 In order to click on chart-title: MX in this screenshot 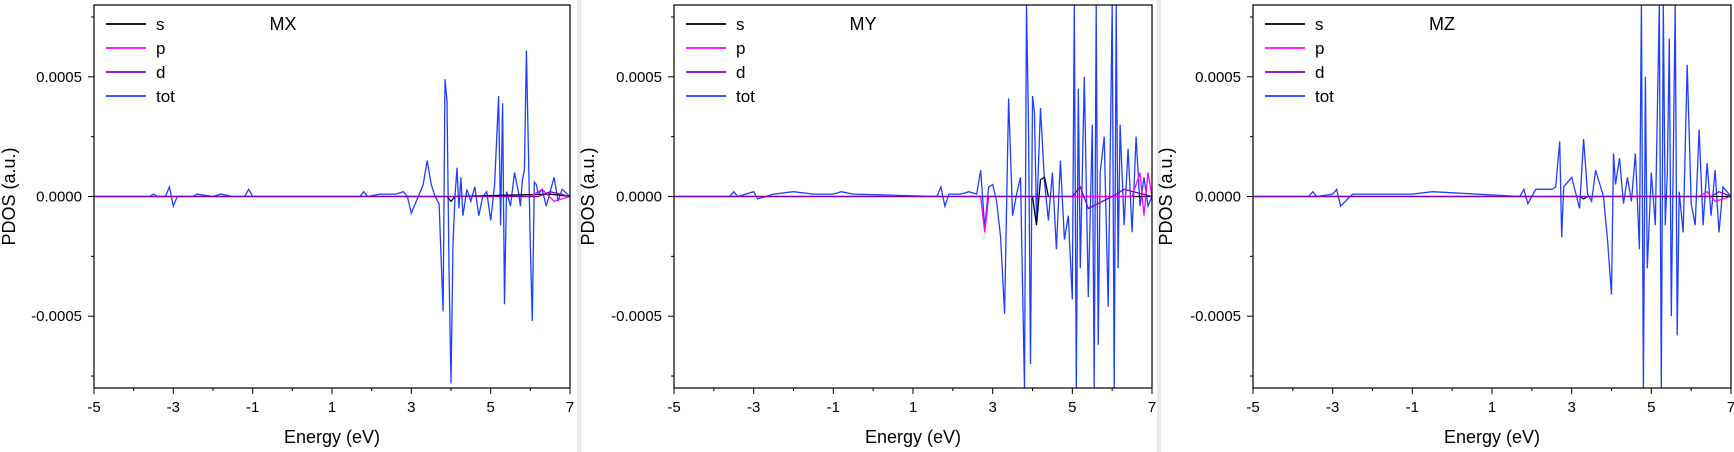, I will do `click(283, 24)`.